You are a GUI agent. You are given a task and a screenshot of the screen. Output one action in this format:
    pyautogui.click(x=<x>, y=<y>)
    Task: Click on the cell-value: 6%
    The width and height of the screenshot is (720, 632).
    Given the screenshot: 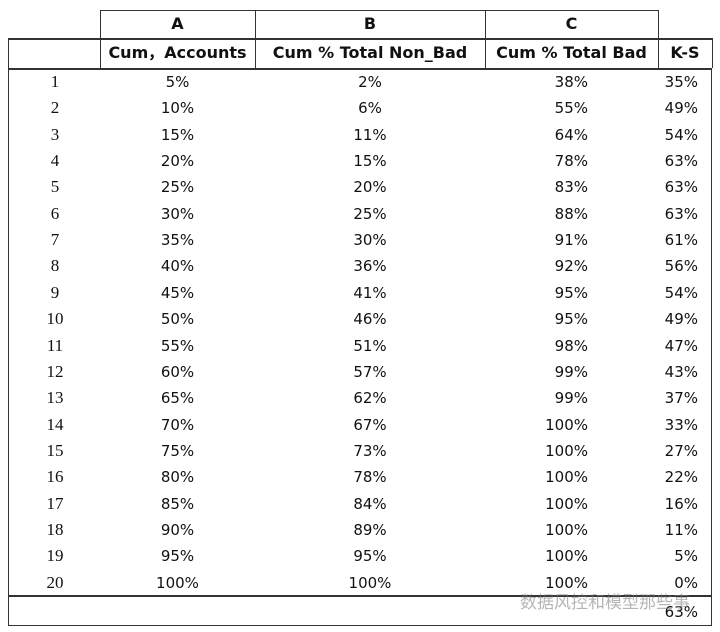 What is the action you would take?
    pyautogui.click(x=370, y=108)
    